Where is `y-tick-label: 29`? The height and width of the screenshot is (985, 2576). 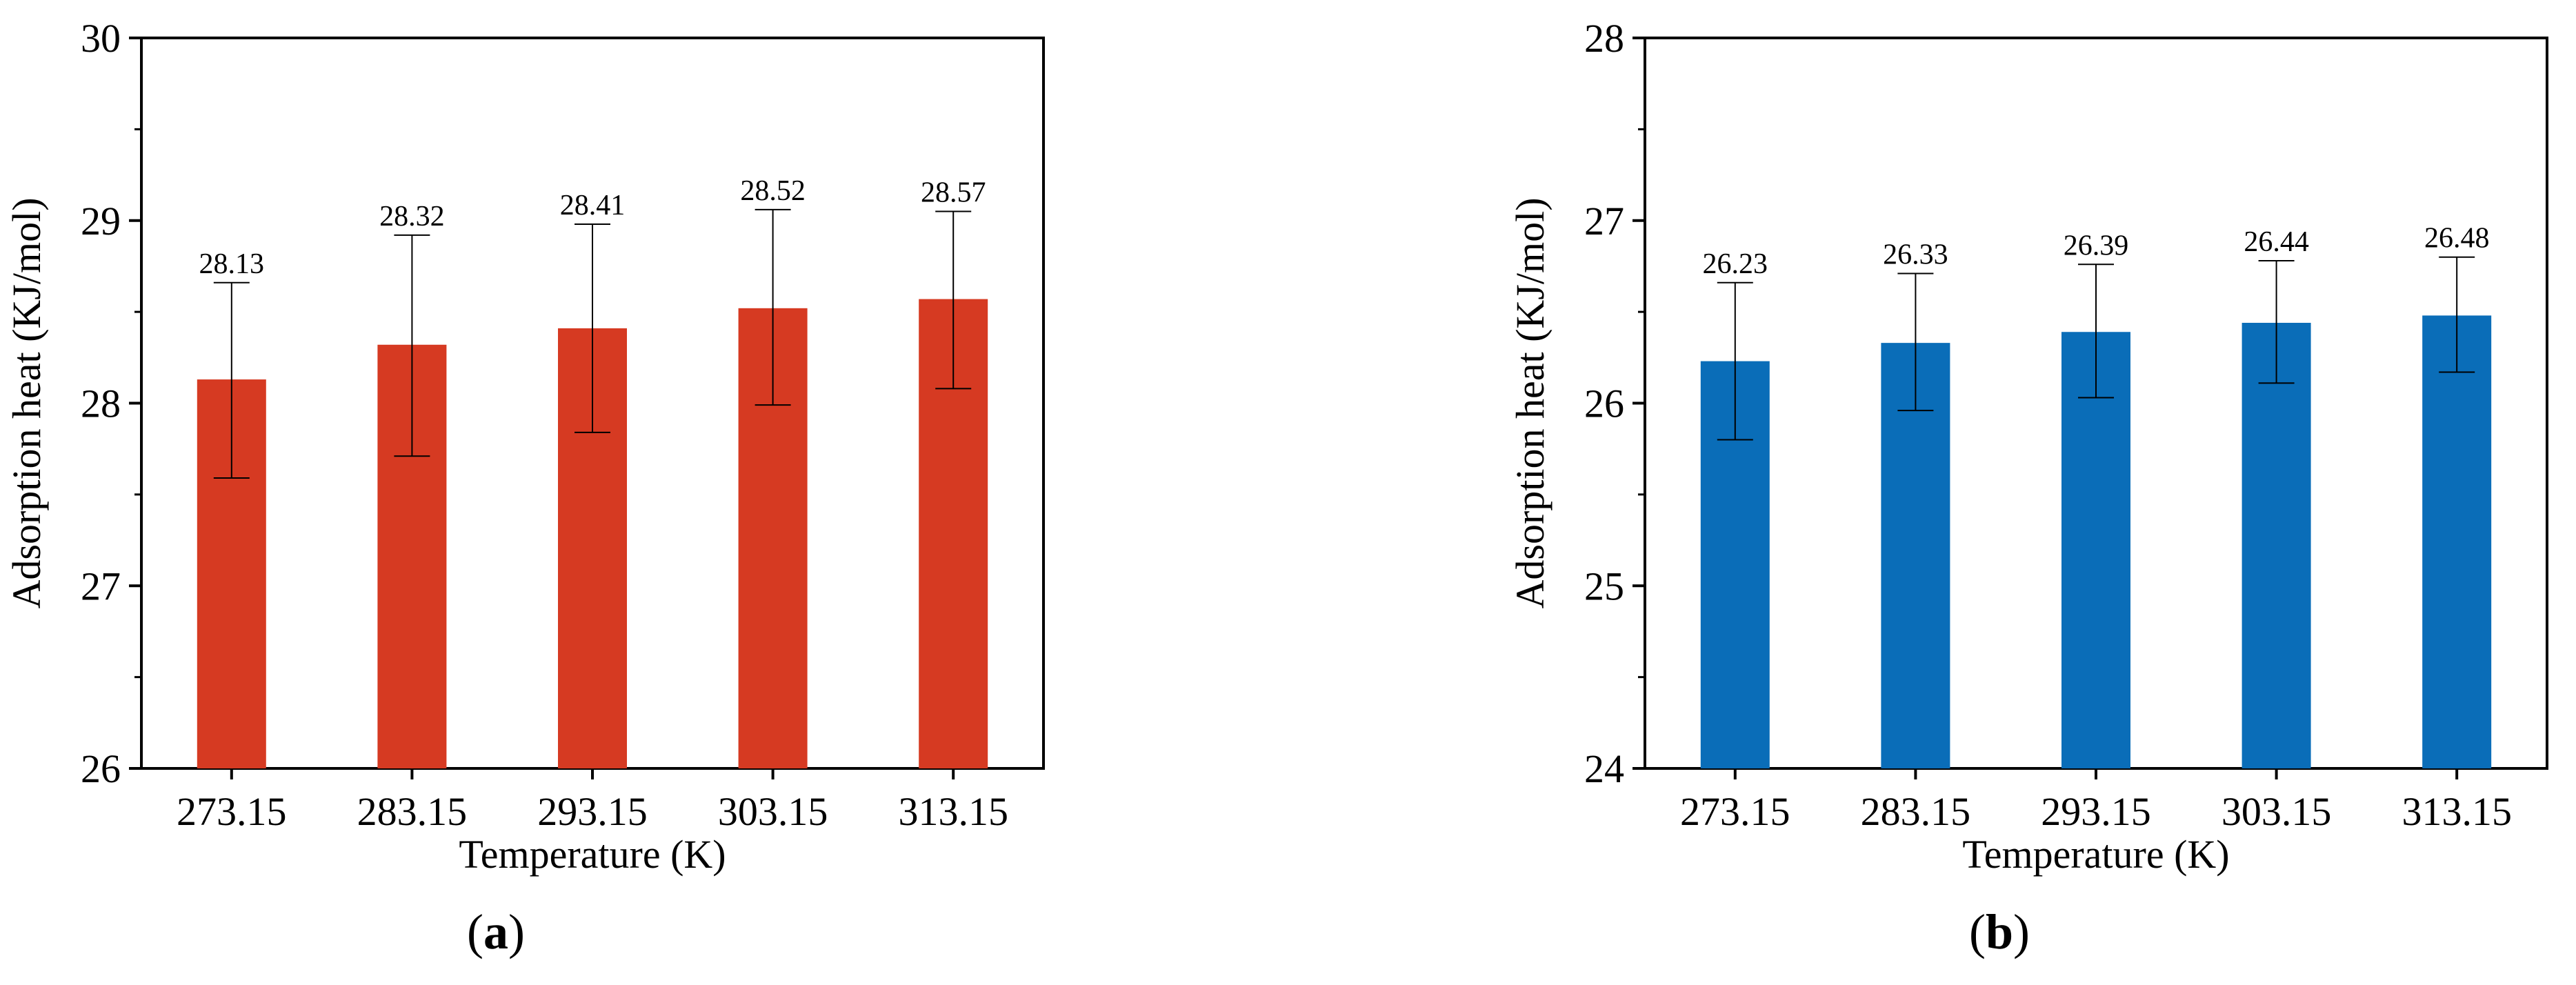 y-tick-label: 29 is located at coordinates (101, 221).